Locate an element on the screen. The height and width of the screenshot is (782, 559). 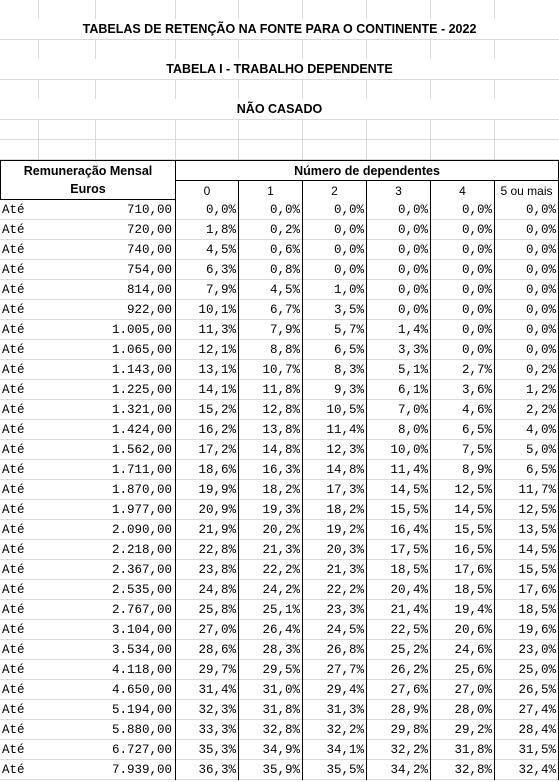
rate: 32,3% is located at coordinates (206, 710).